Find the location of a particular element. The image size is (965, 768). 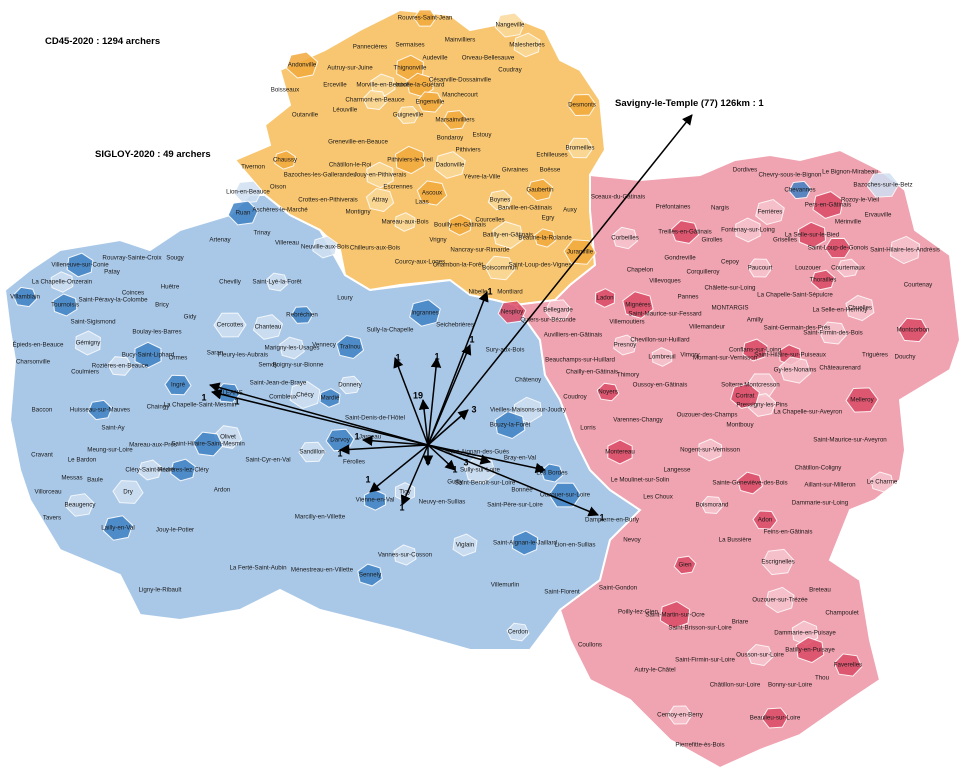

commune-label: Pithiviers is located at coordinates (467, 150).